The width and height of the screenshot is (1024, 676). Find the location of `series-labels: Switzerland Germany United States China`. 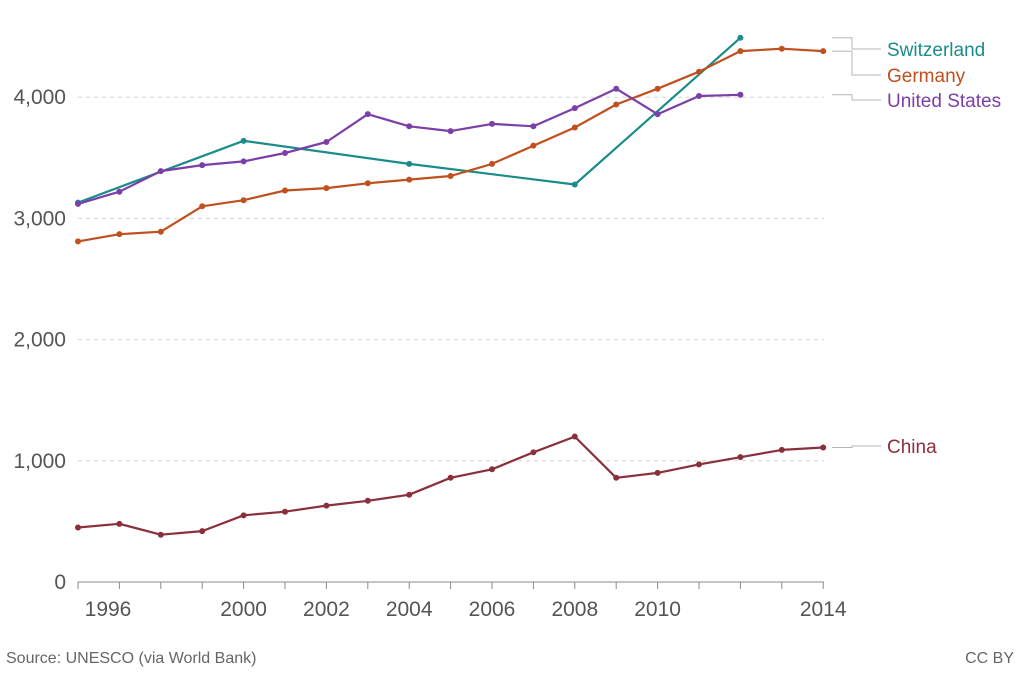

series-labels: Switzerland Germany United States China is located at coordinates (944, 249).